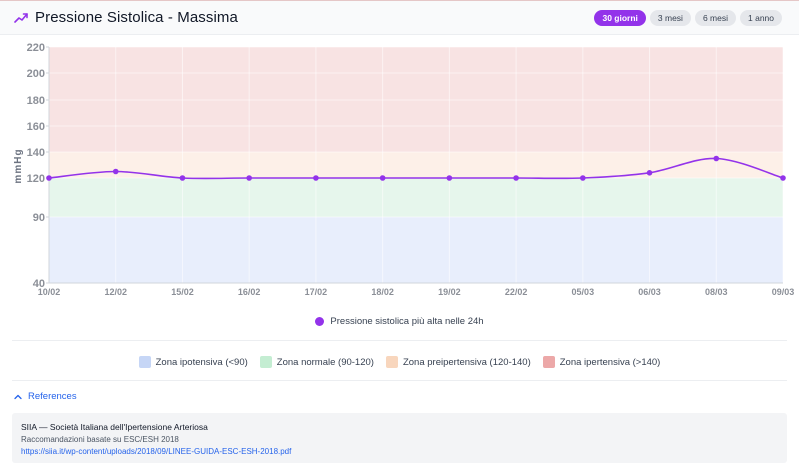 The width and height of the screenshot is (799, 463). Describe the element at coordinates (466, 362) in the screenshot. I see `zone-label: Zona preipertensiva (120-140)` at that location.